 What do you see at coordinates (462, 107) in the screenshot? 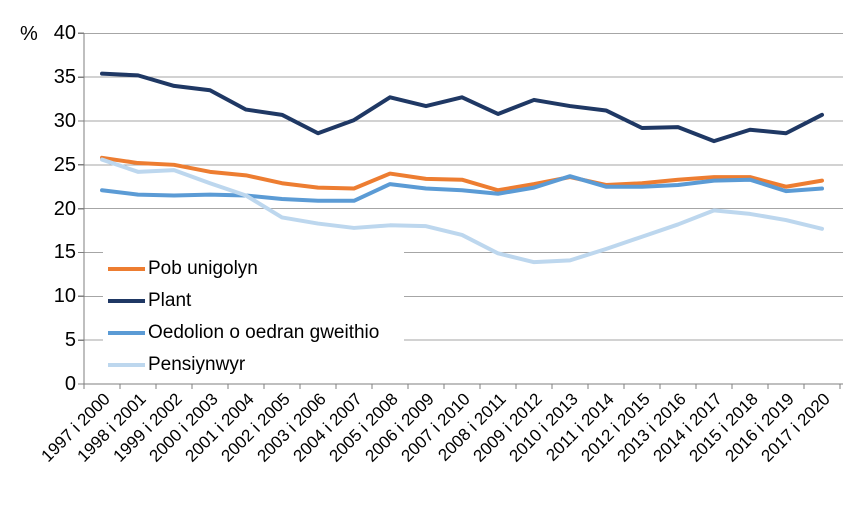
I see `series-line-plant` at bounding box center [462, 107].